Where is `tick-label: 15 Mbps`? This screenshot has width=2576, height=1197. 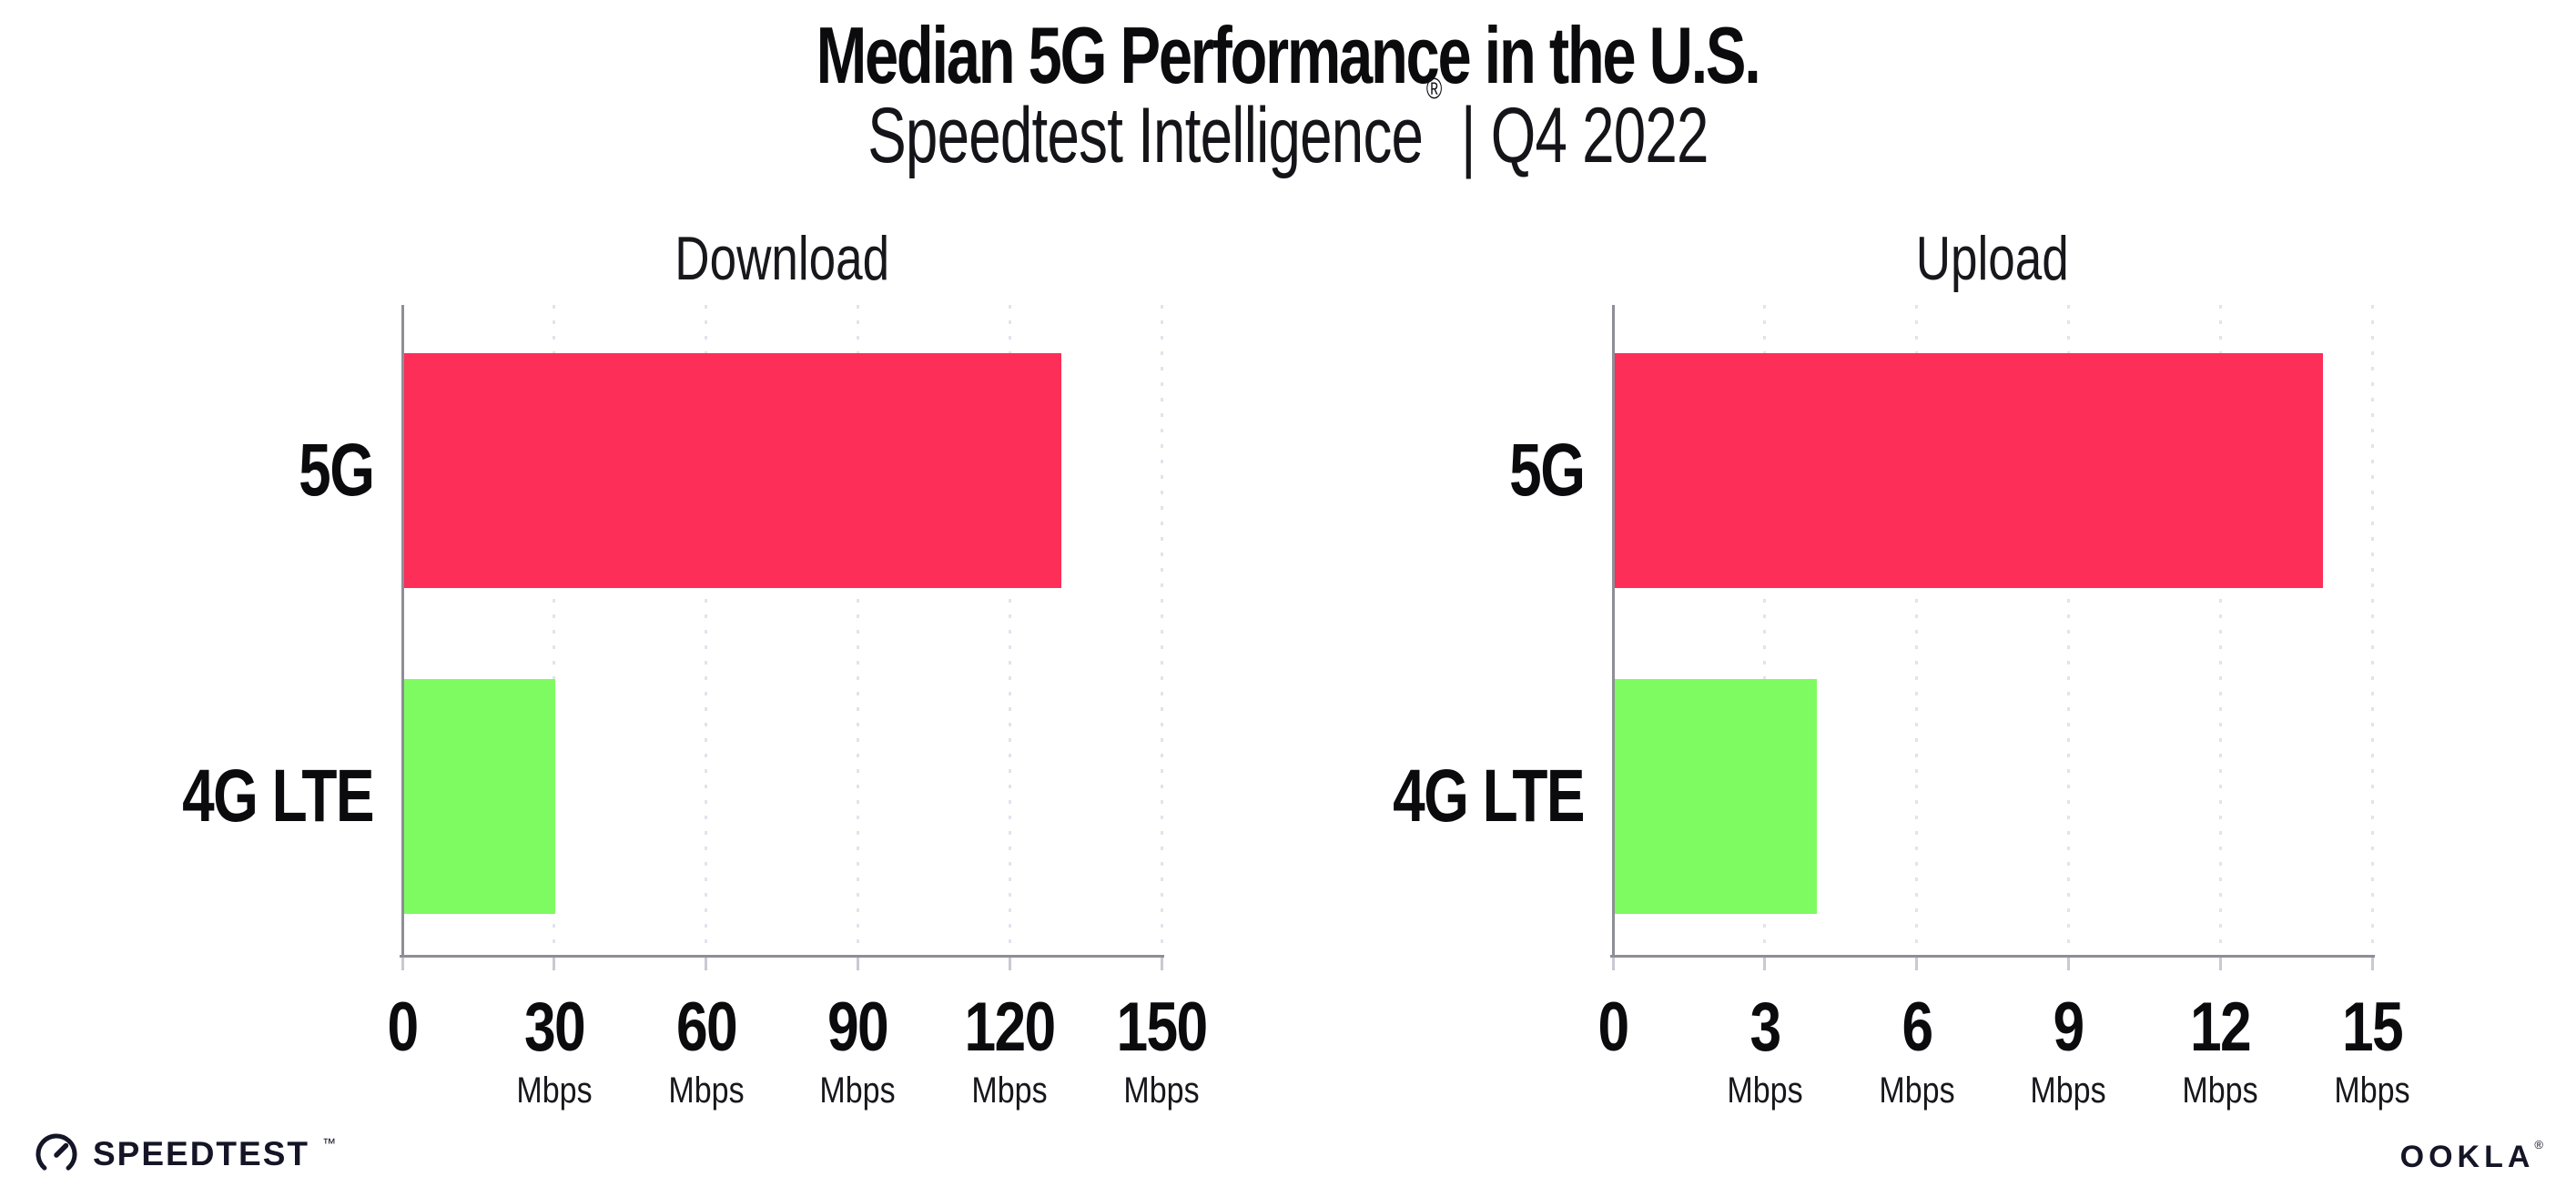 tick-label: 15 Mbps is located at coordinates (2372, 1049).